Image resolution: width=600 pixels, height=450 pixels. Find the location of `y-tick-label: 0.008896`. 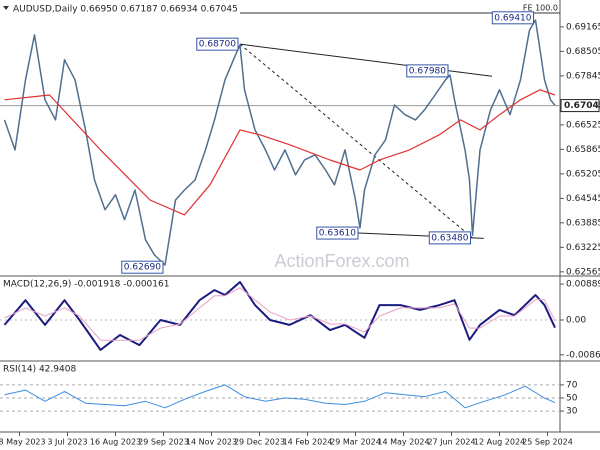

y-tick-label: 0.008896 is located at coordinates (583, 285).